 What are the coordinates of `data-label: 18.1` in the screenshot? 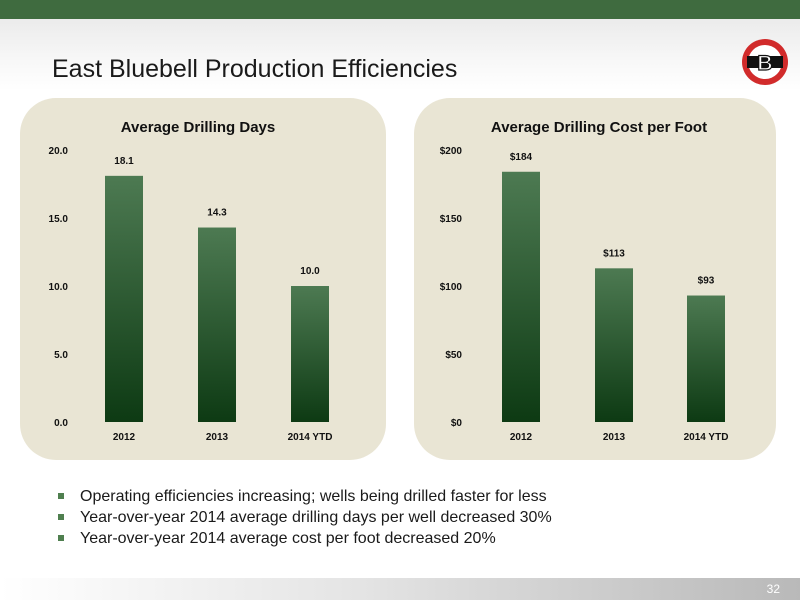 It's located at (124, 161).